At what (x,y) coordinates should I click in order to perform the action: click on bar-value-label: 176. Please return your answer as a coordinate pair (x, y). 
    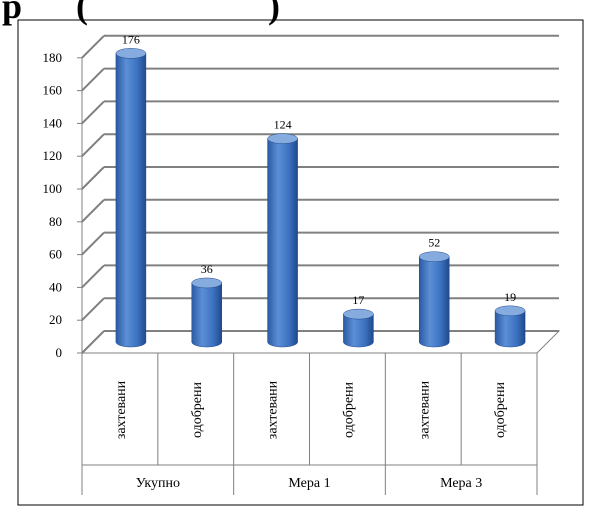
    Looking at the image, I should click on (131, 39).